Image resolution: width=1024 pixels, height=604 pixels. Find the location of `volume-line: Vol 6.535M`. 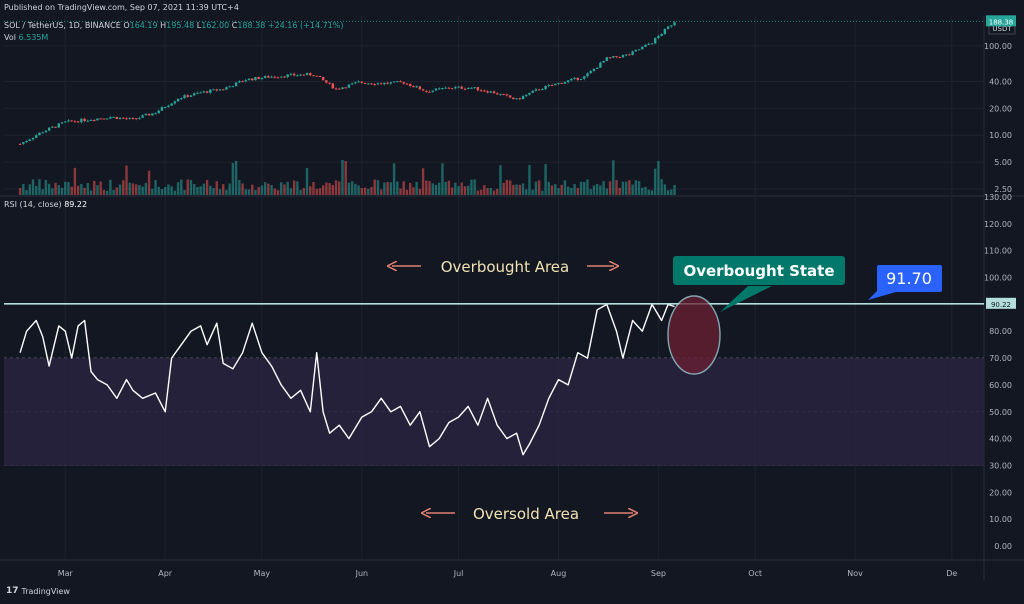

volume-line: Vol 6.535M is located at coordinates (26, 37).